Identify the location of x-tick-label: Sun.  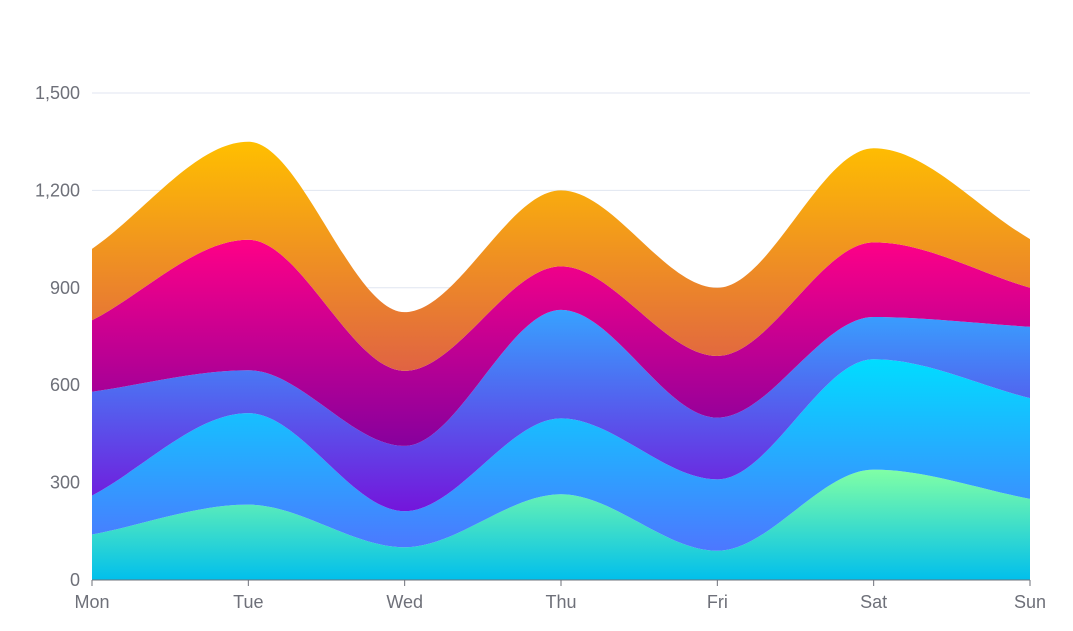
(1030, 602).